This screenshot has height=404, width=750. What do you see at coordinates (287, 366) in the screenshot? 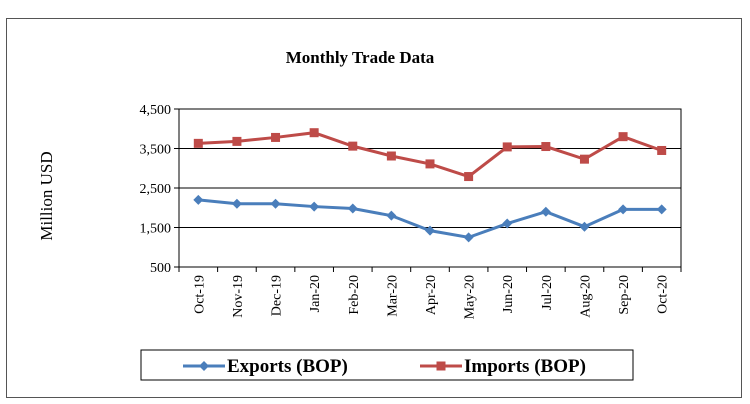
I see `legend-label-exports: Exports (BOP)` at bounding box center [287, 366].